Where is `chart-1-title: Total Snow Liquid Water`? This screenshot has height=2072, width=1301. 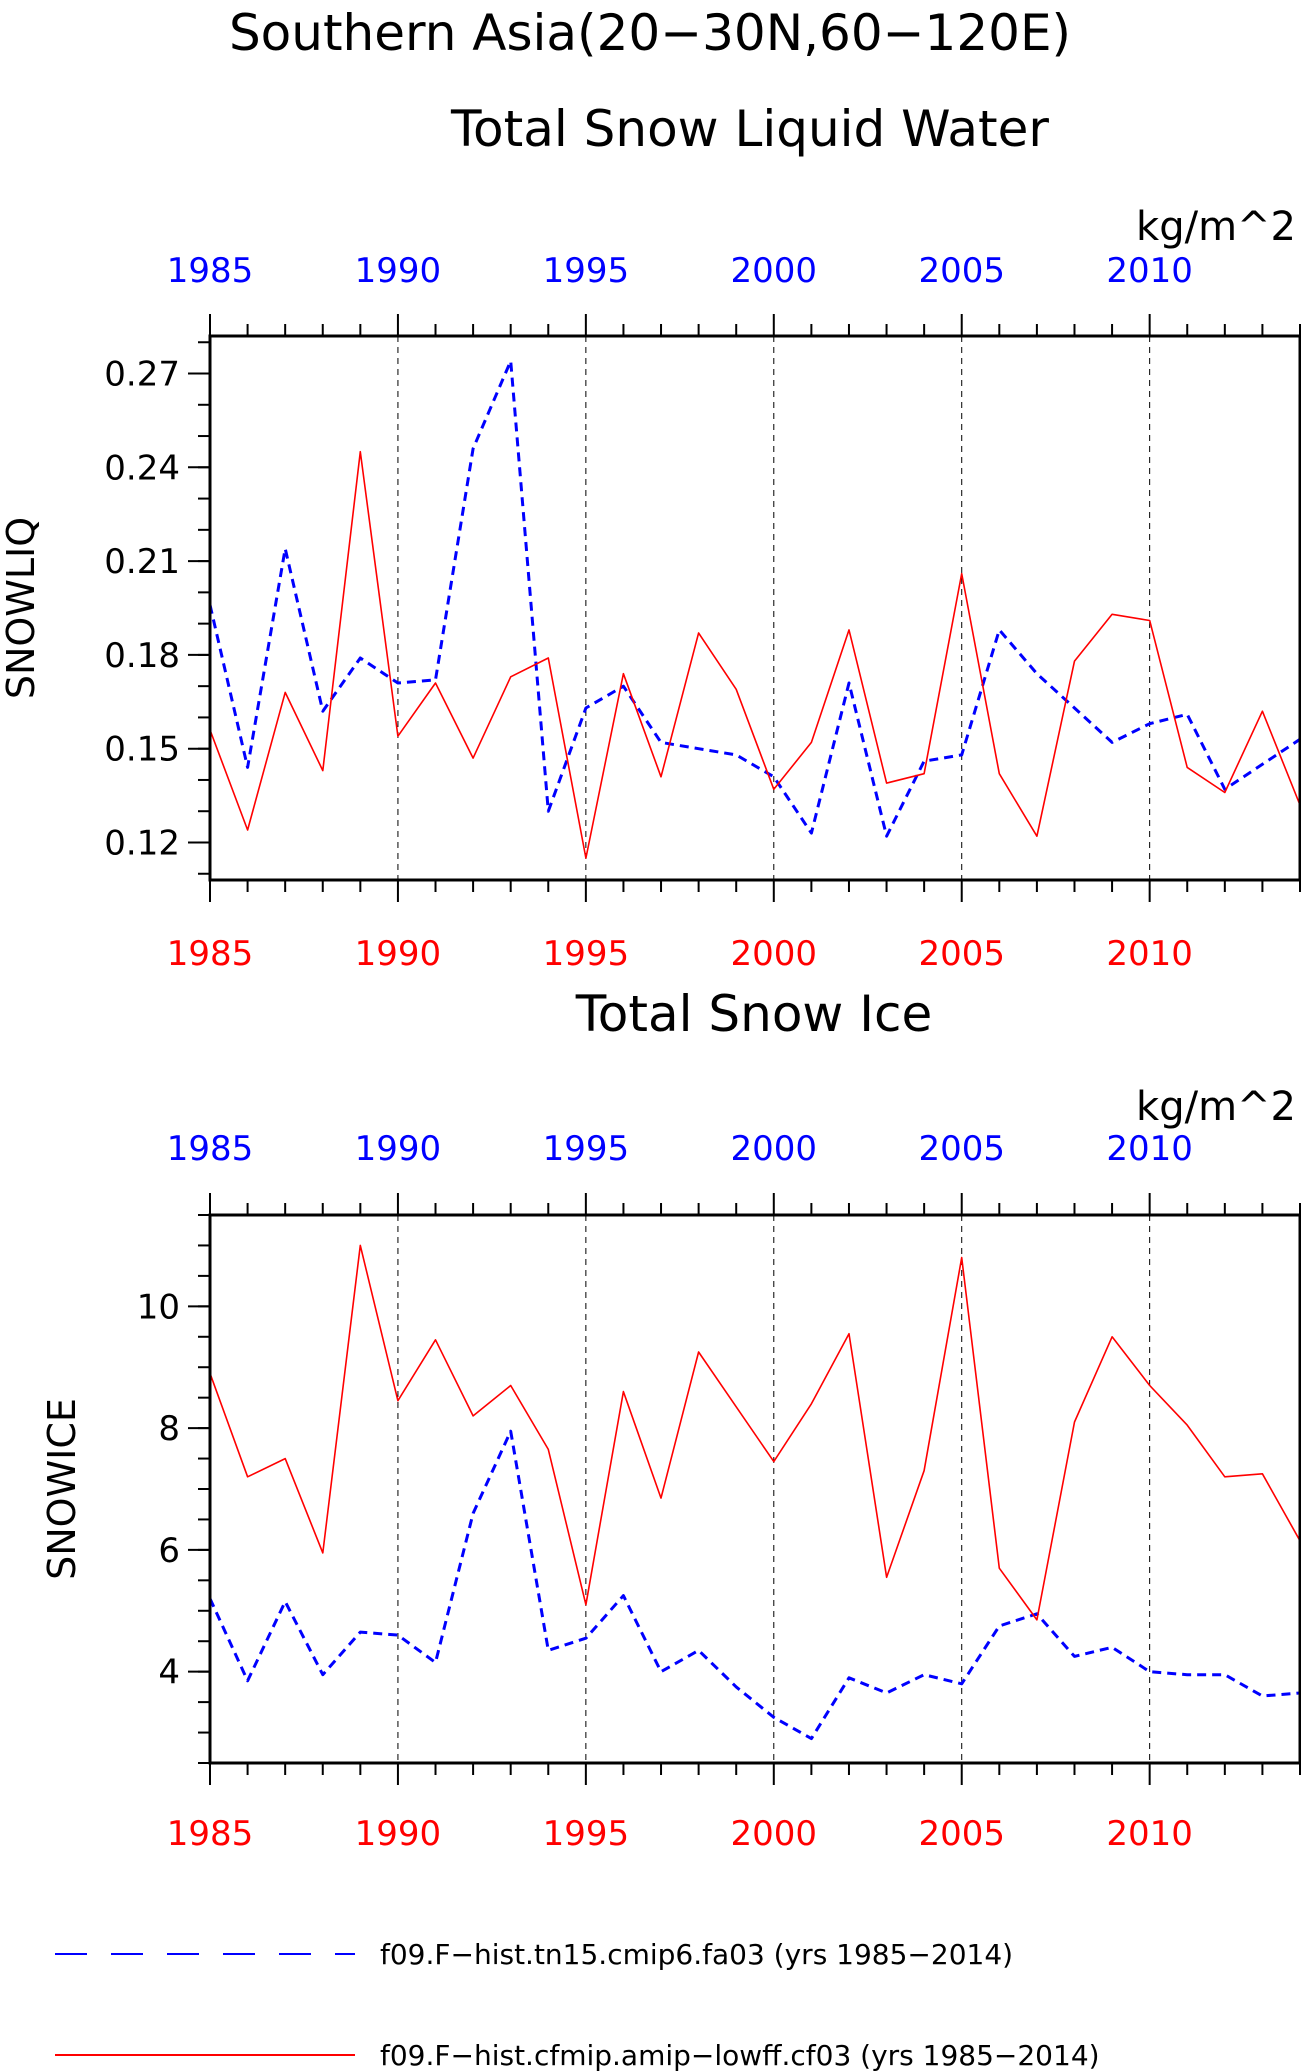 chart-1-title: Total Snow Liquid Water is located at coordinates (749, 129).